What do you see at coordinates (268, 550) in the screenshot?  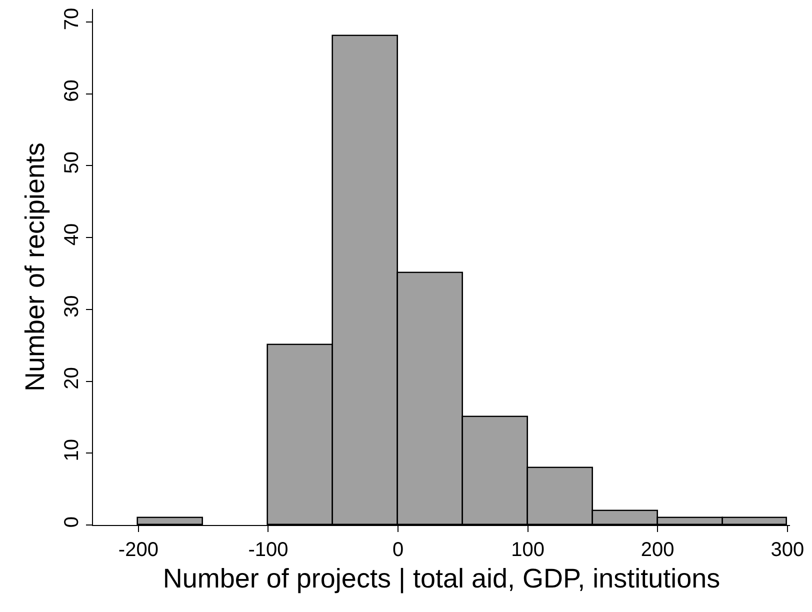 I see `x-tick-label: -100` at bounding box center [268, 550].